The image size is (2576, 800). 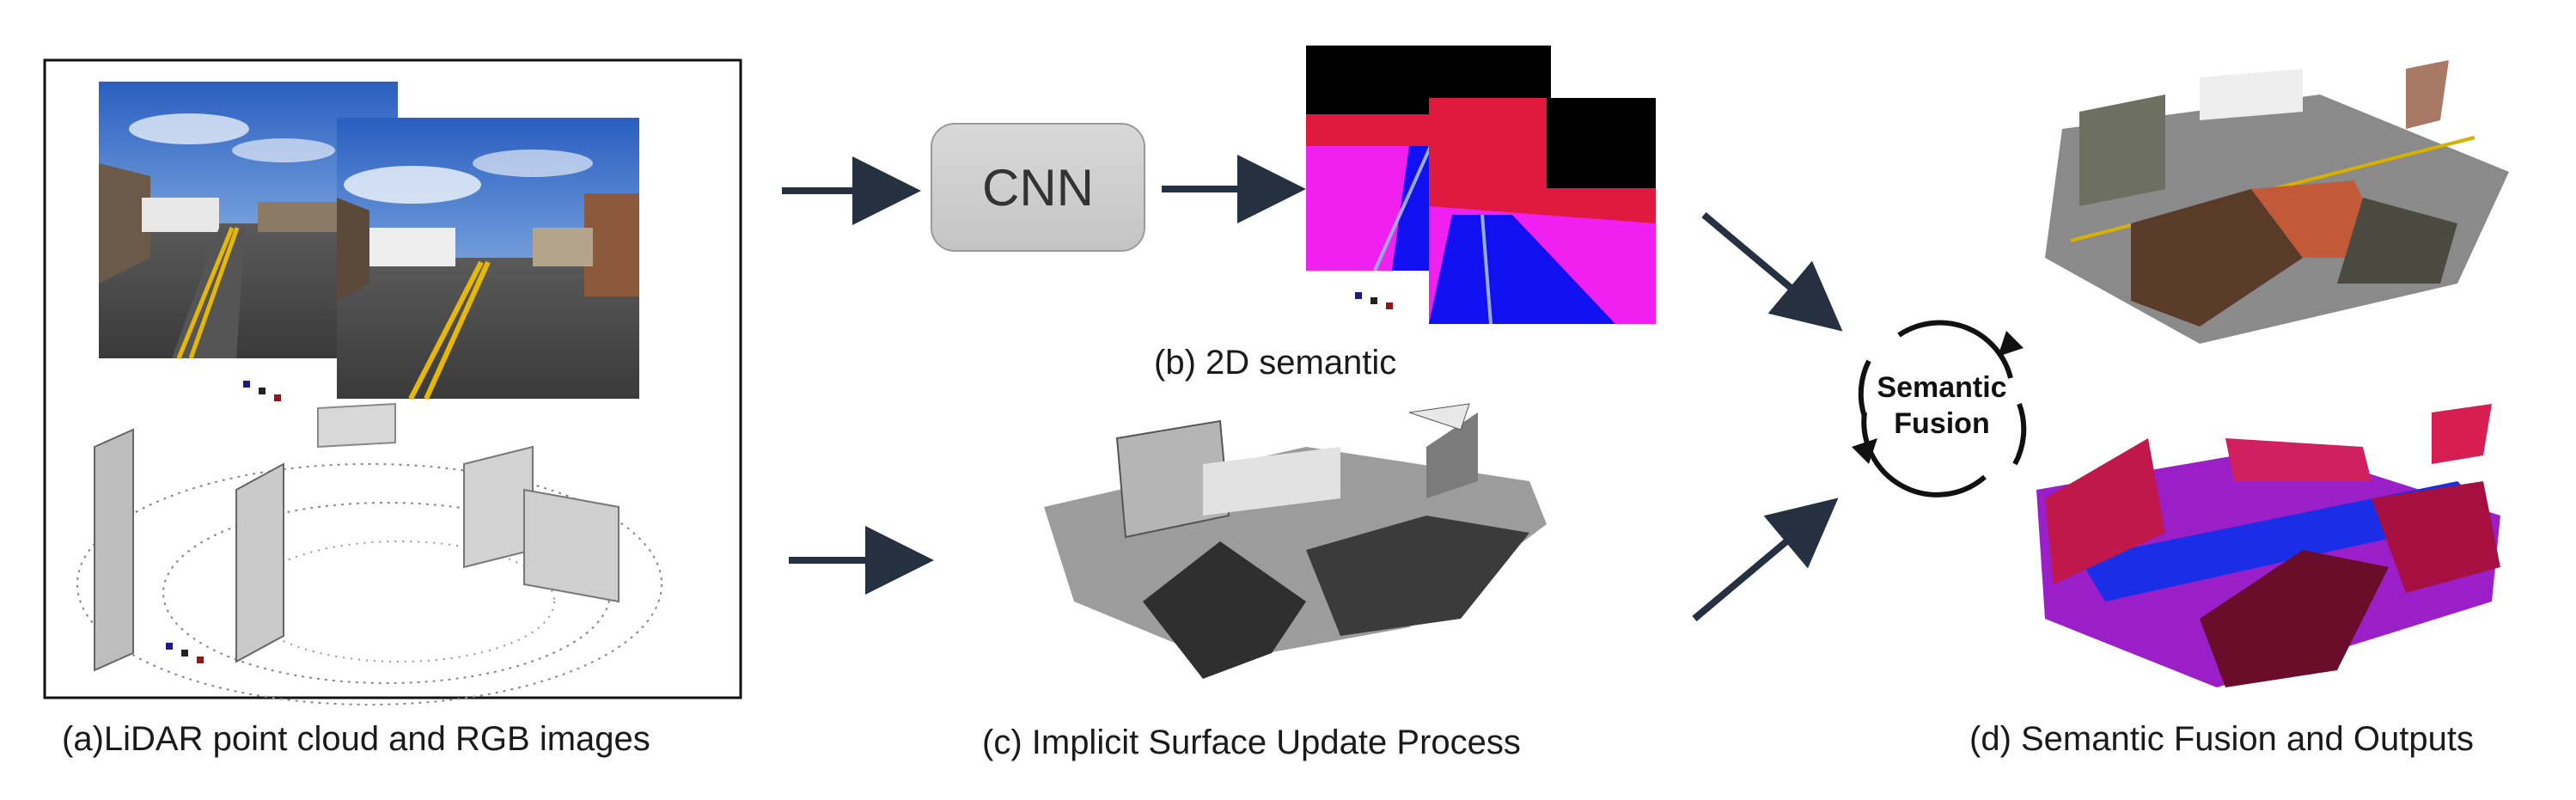 What do you see at coordinates (2221, 739) in the screenshot?
I see `caption-d: (d) Semantic Fusion and Outputs` at bounding box center [2221, 739].